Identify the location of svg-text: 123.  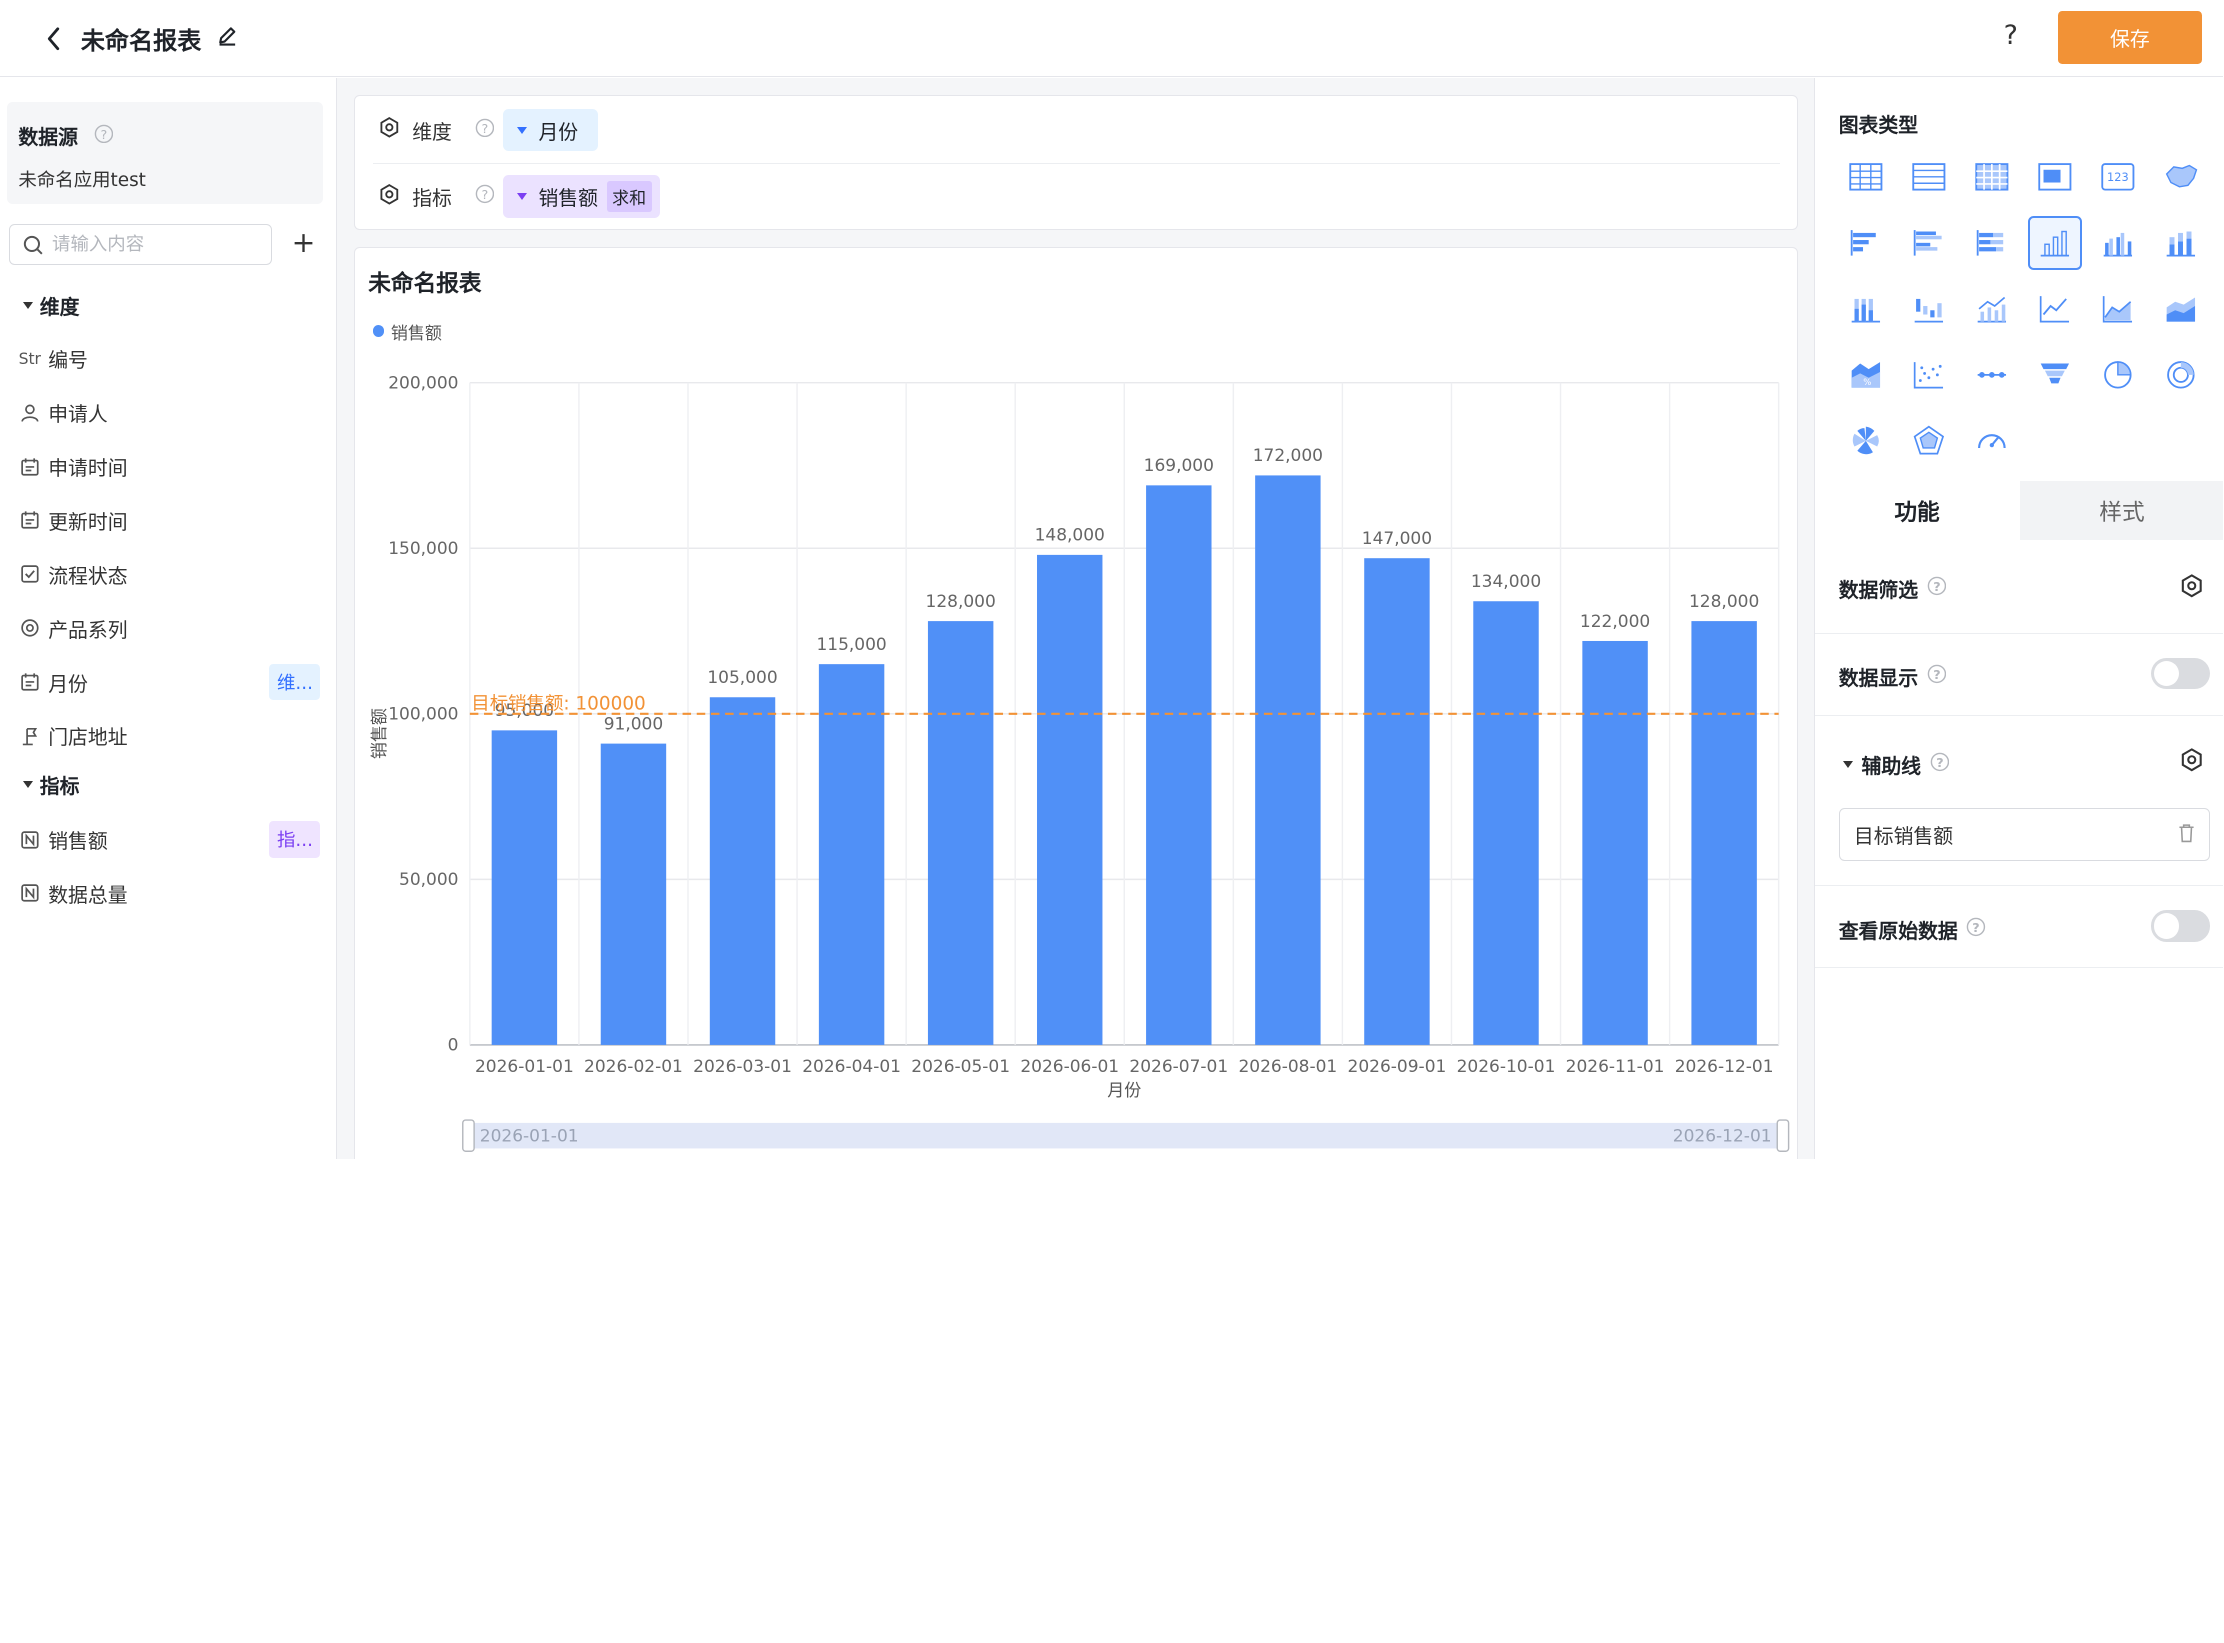
(2118, 177).